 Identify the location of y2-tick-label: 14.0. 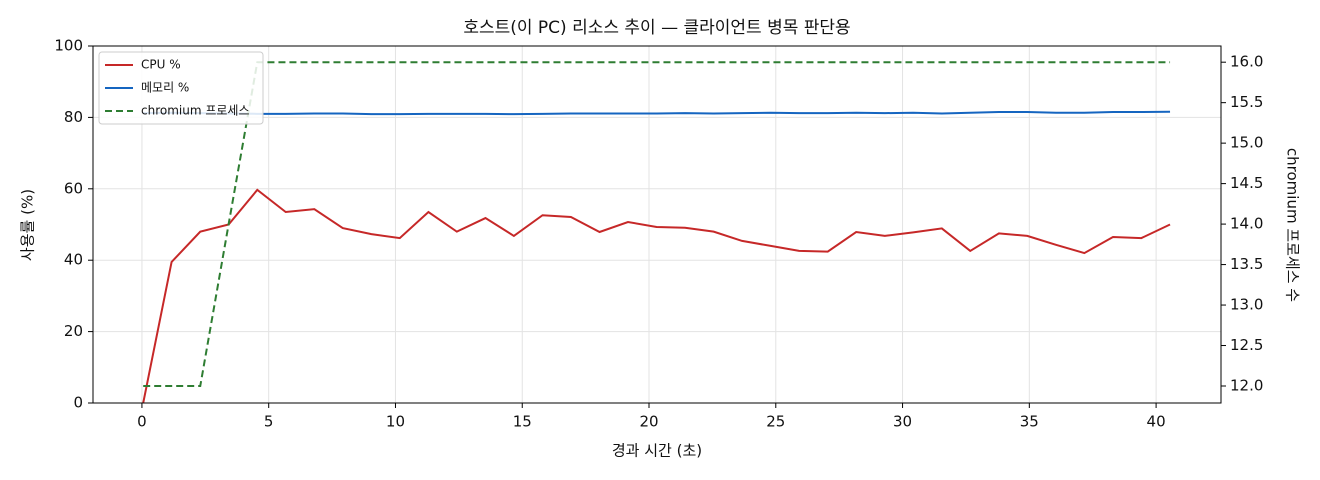
(1246, 224).